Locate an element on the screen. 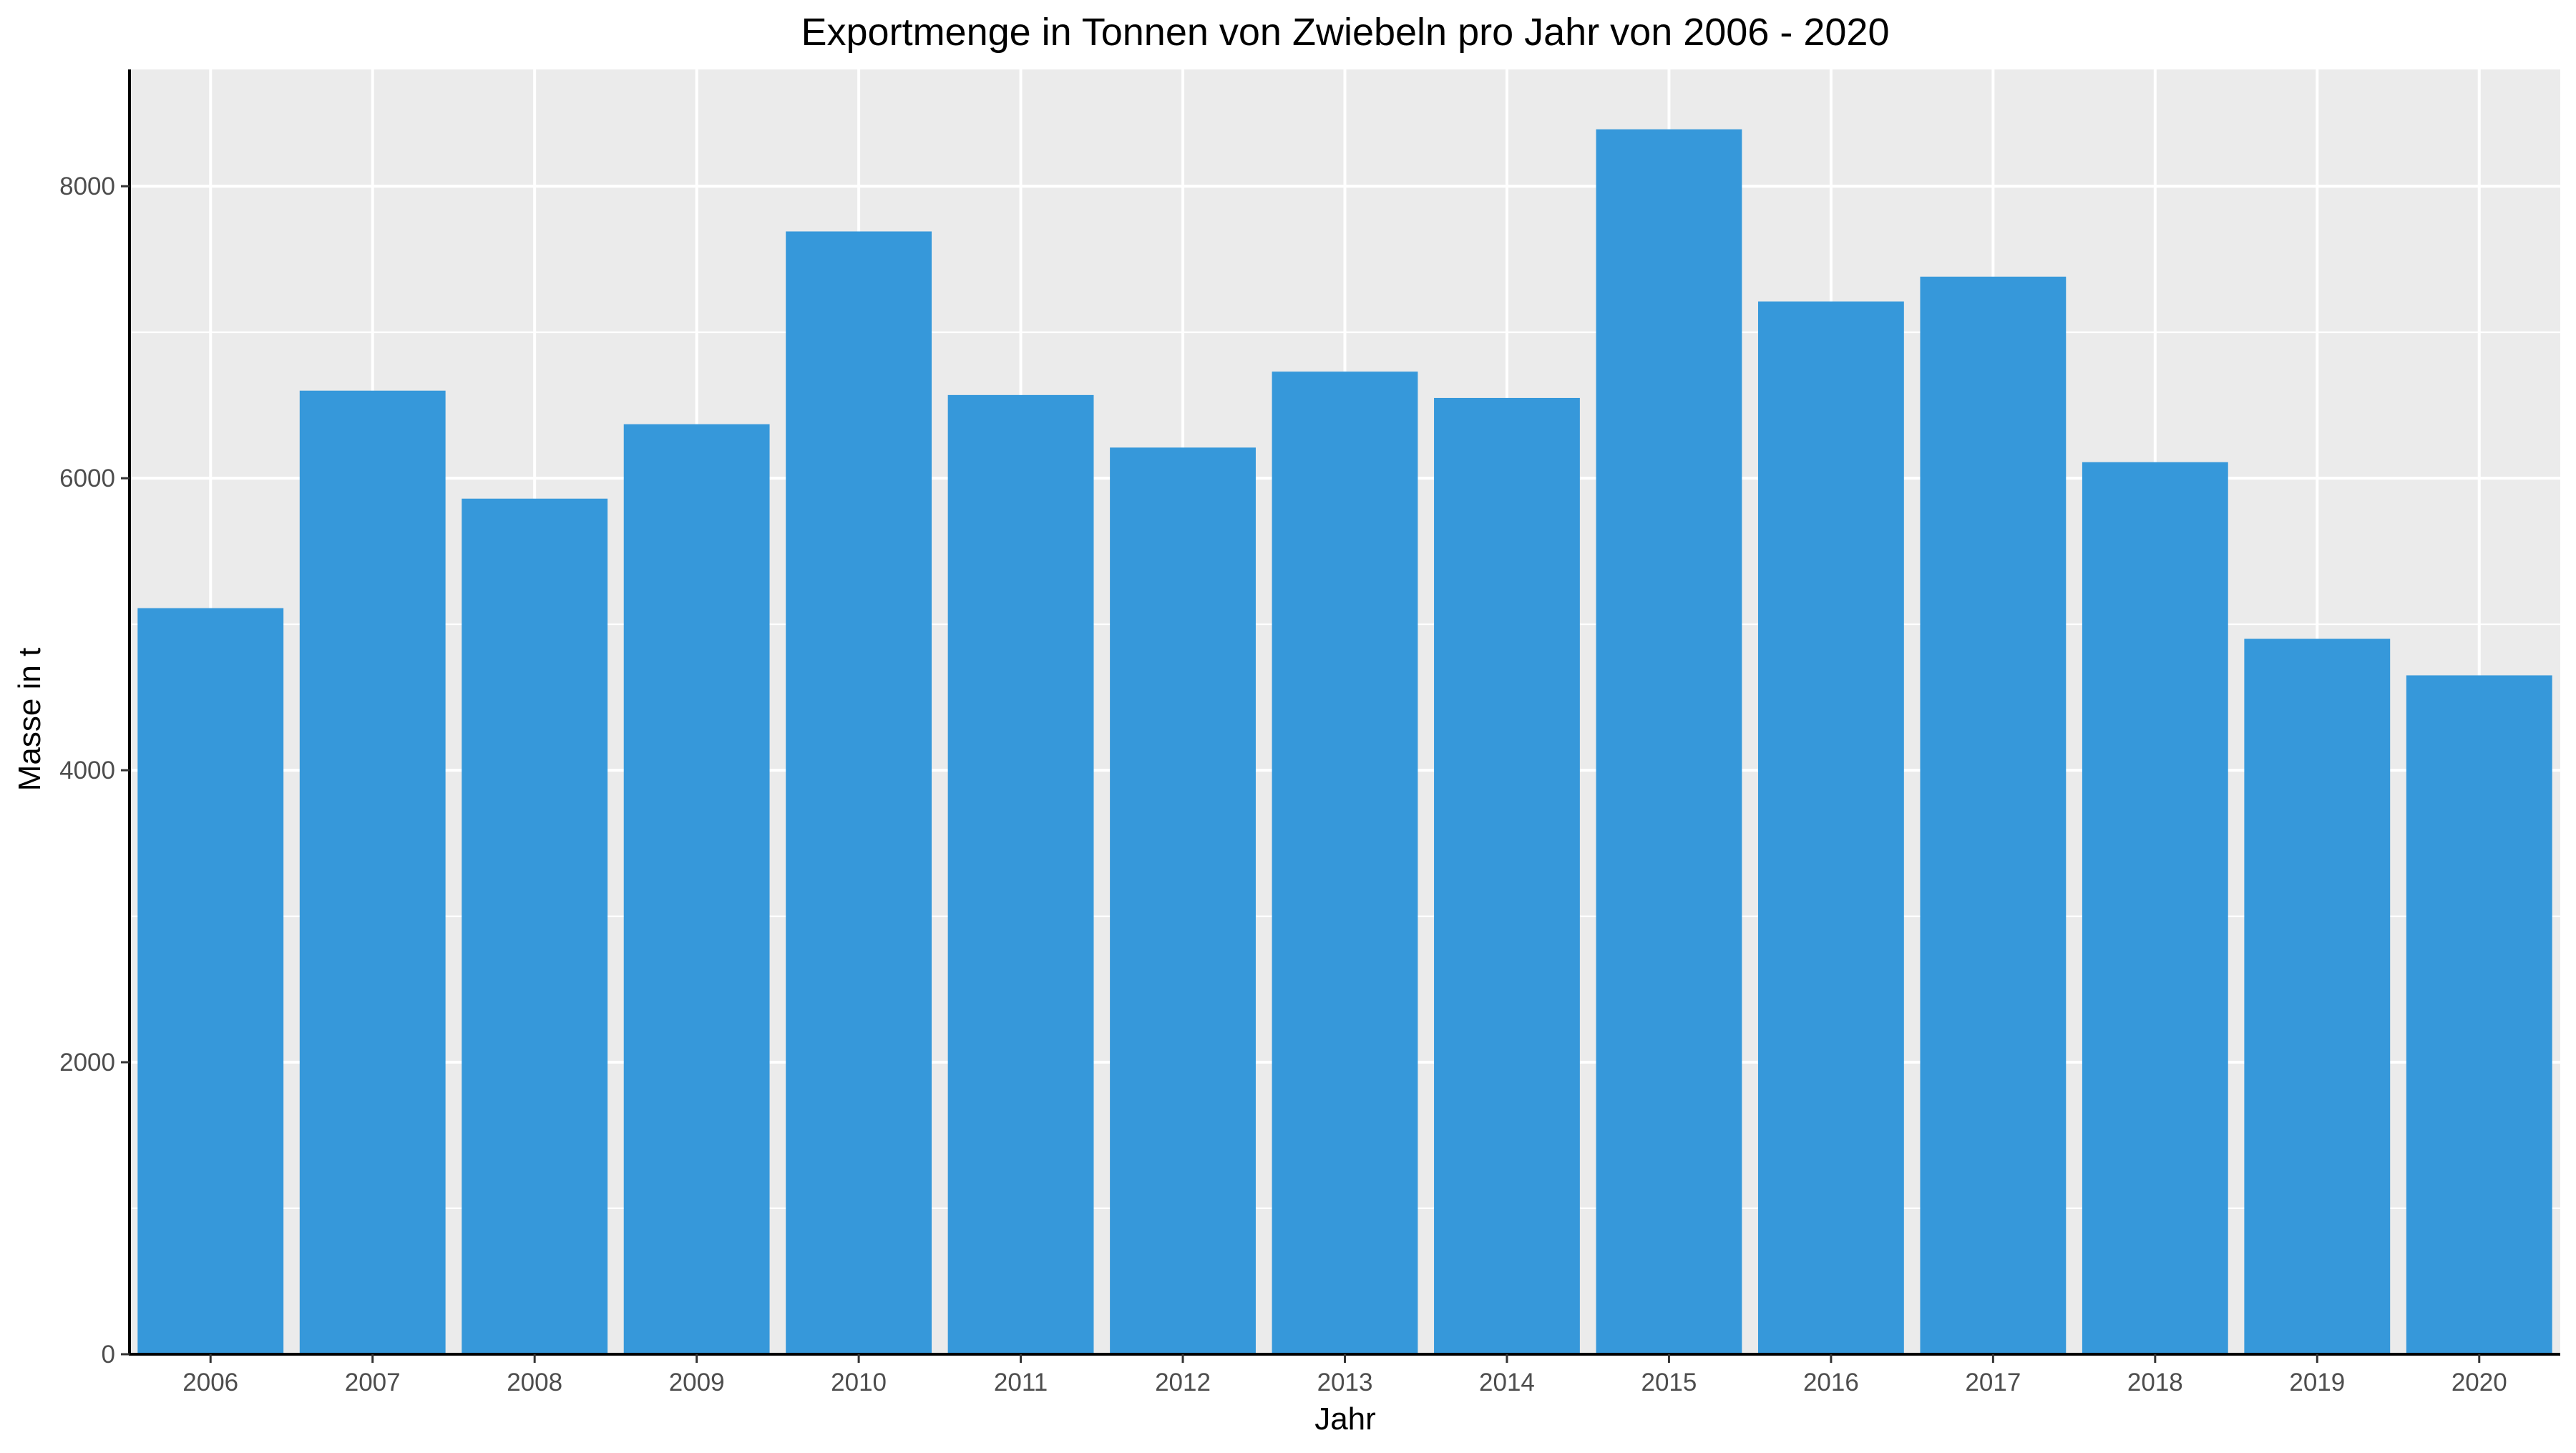  bar-2017 is located at coordinates (1993, 815).